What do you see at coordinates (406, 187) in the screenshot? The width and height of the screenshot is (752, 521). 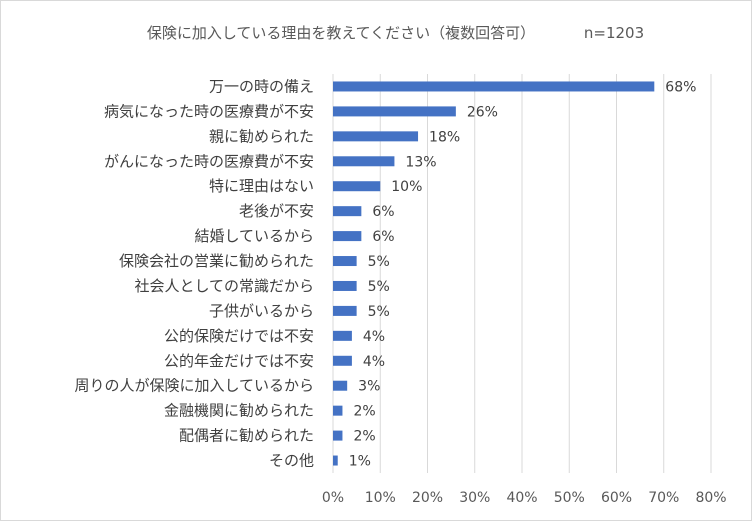 I see `data-label: 10%` at bounding box center [406, 187].